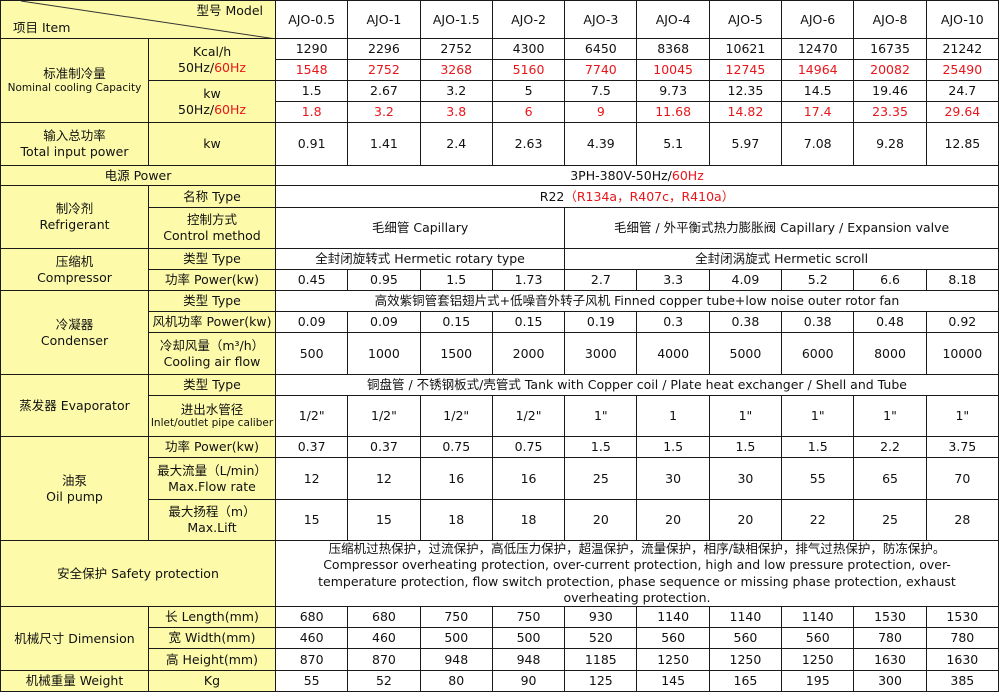  I want to click on cooling-kcal-60-cell: 1548, so click(311, 70).